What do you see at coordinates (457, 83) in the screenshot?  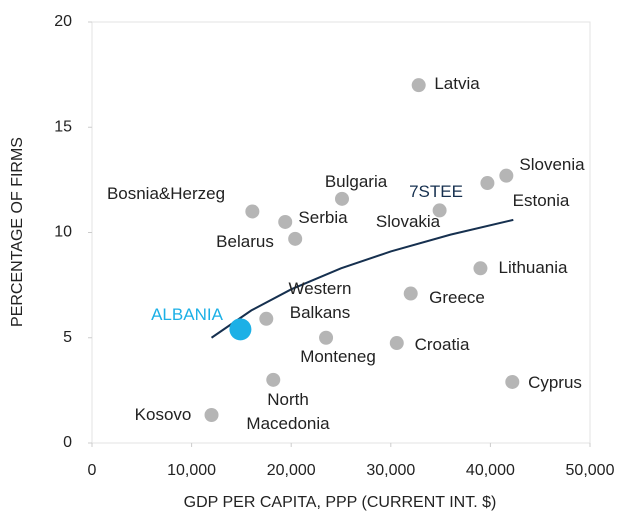 I see `point-label: Latvia` at bounding box center [457, 83].